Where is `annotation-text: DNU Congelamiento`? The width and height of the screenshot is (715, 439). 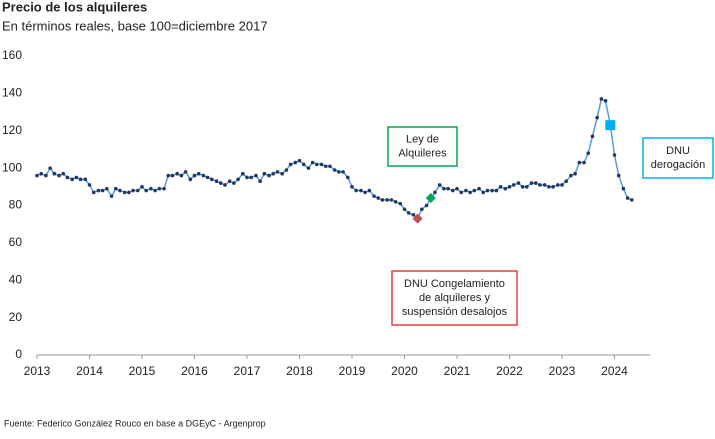 annotation-text: DNU Congelamiento is located at coordinates (454, 284).